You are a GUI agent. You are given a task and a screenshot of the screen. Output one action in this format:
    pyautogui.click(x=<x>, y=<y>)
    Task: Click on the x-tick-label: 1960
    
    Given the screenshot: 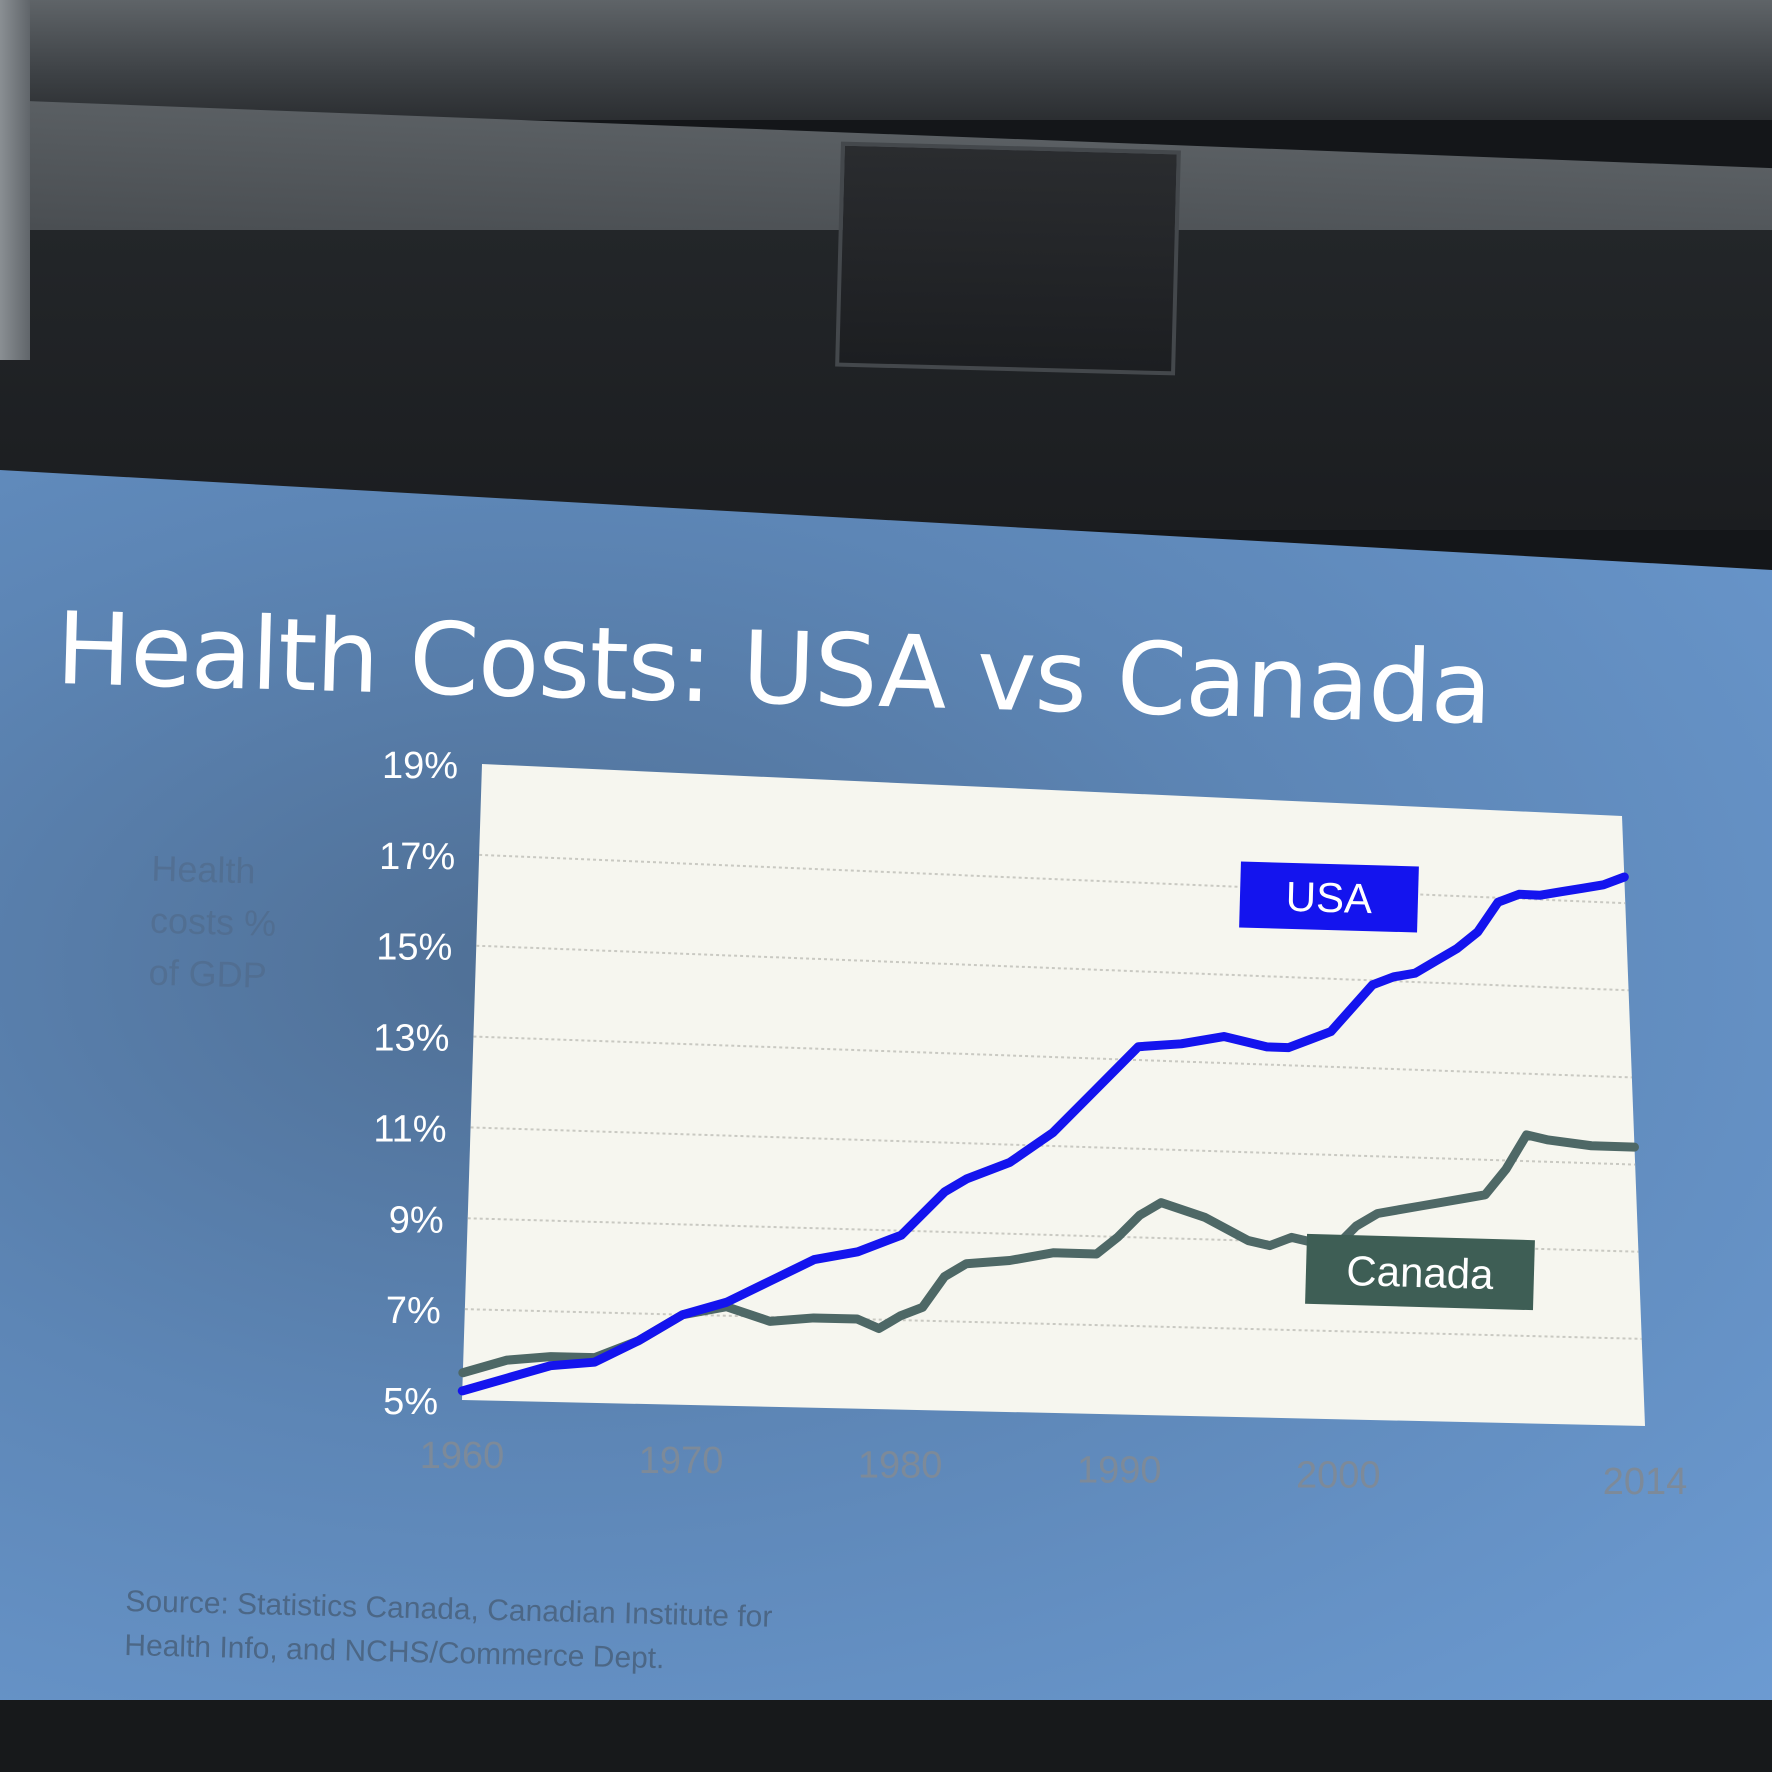 What is the action you would take?
    pyautogui.click(x=462, y=1456)
    